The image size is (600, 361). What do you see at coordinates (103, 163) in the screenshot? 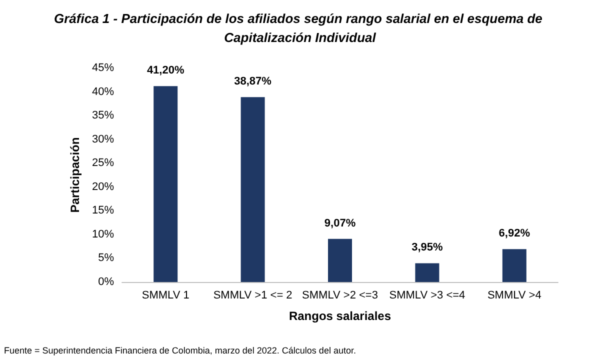
I see `y-tick-label: 25%` at bounding box center [103, 163].